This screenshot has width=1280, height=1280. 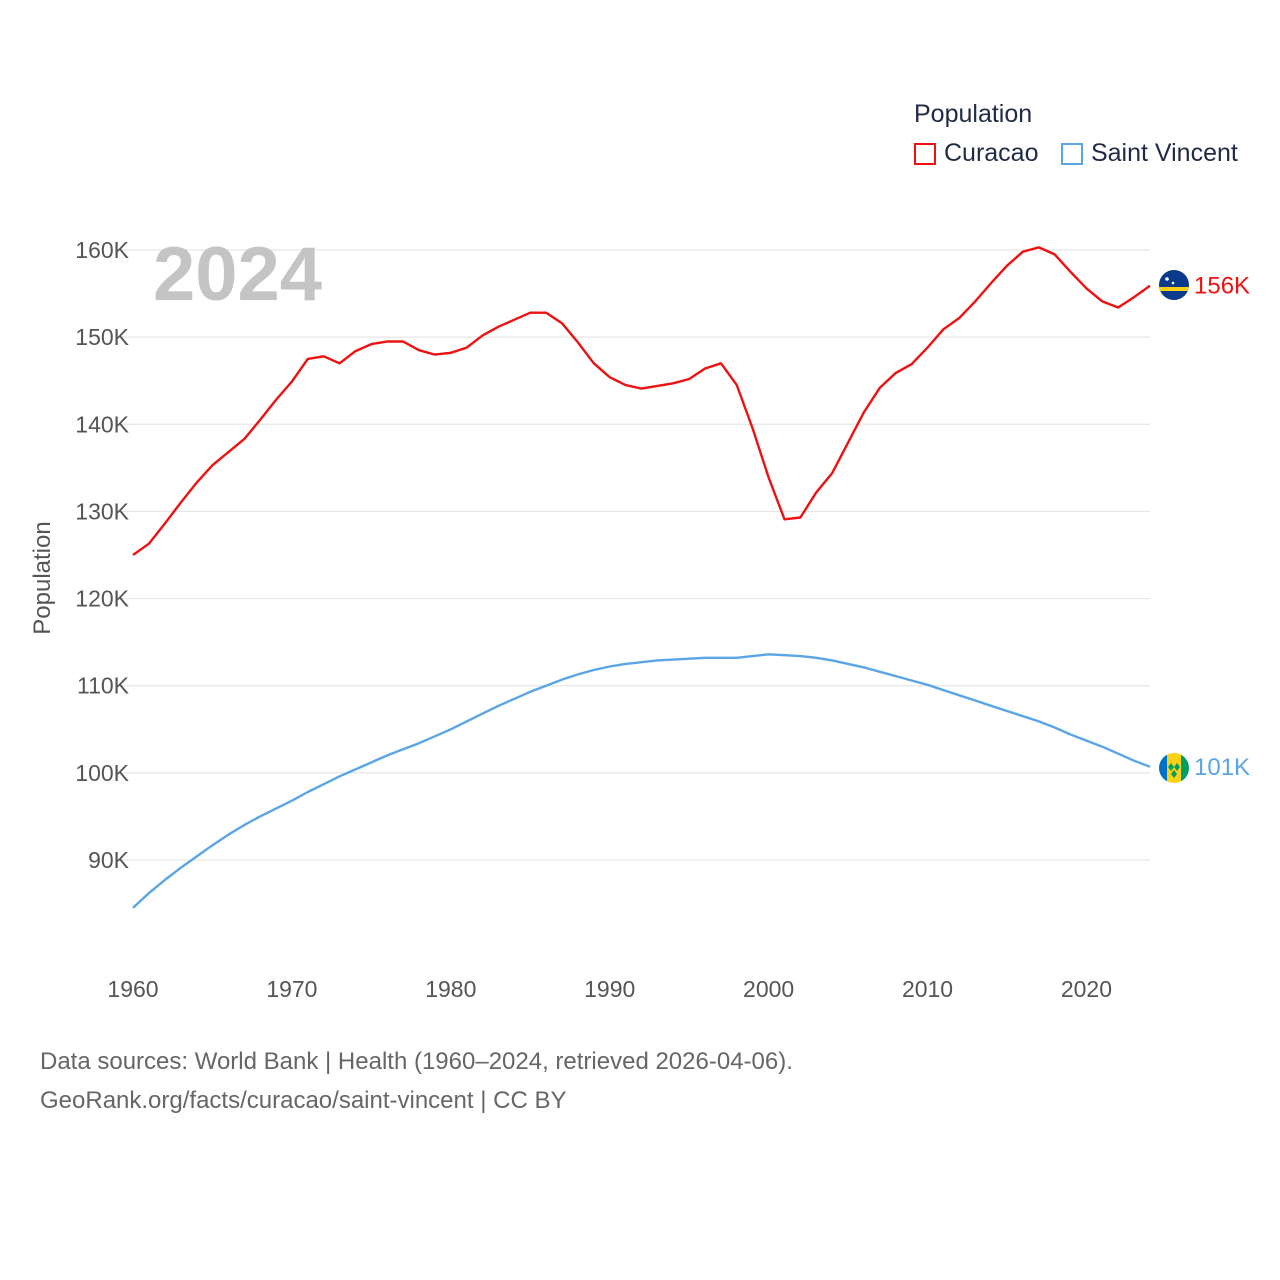 I want to click on x-tick-label: 1960, so click(x=132, y=989).